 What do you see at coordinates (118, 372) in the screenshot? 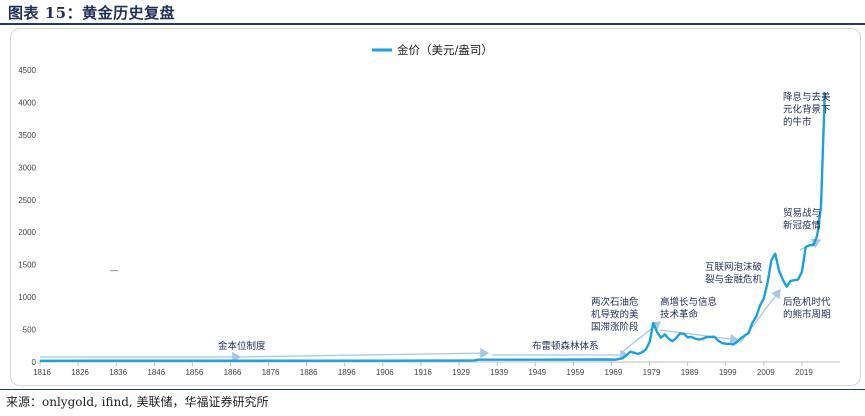
I see `x-tick-label: 1836` at bounding box center [118, 372].